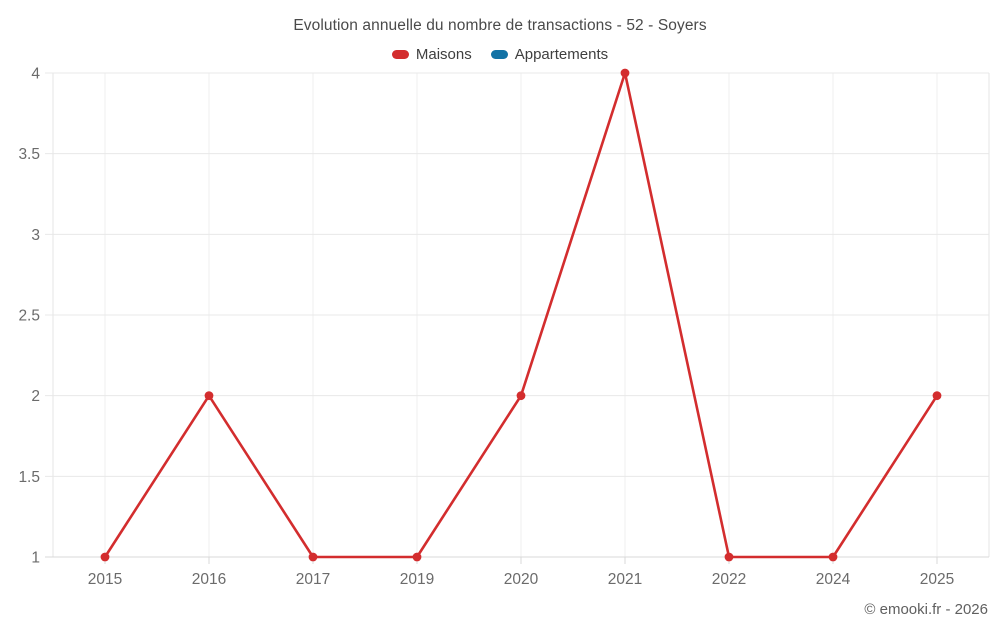 The height and width of the screenshot is (625, 1000). I want to click on x-tick-label: 2015, so click(105, 579).